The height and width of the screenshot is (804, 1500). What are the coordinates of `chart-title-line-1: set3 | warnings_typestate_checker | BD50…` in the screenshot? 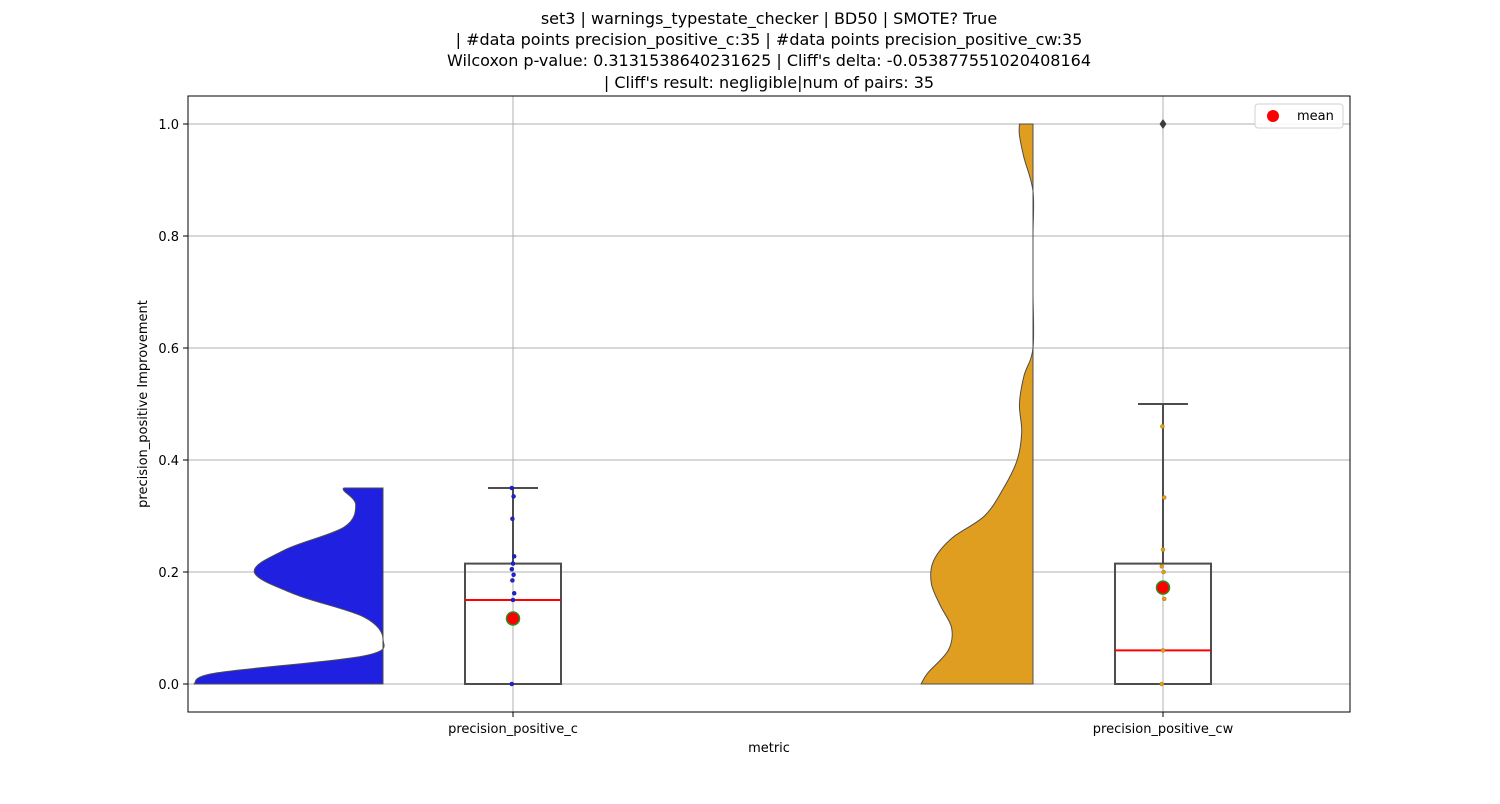 It's located at (769, 19).